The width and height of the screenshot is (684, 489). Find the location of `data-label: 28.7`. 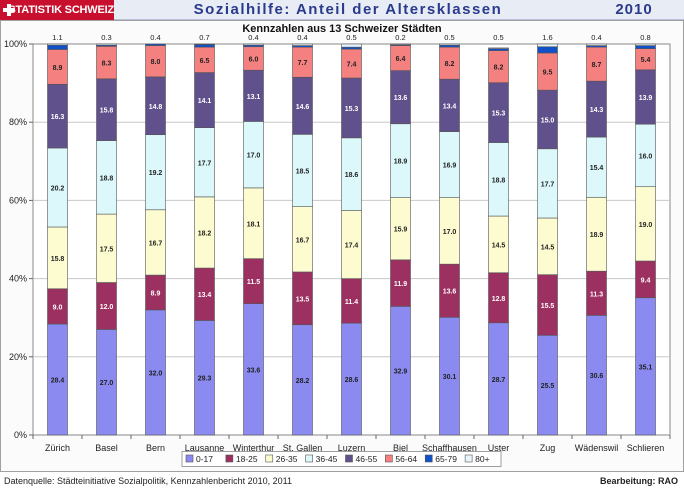

data-label: 28.7 is located at coordinates (499, 380).